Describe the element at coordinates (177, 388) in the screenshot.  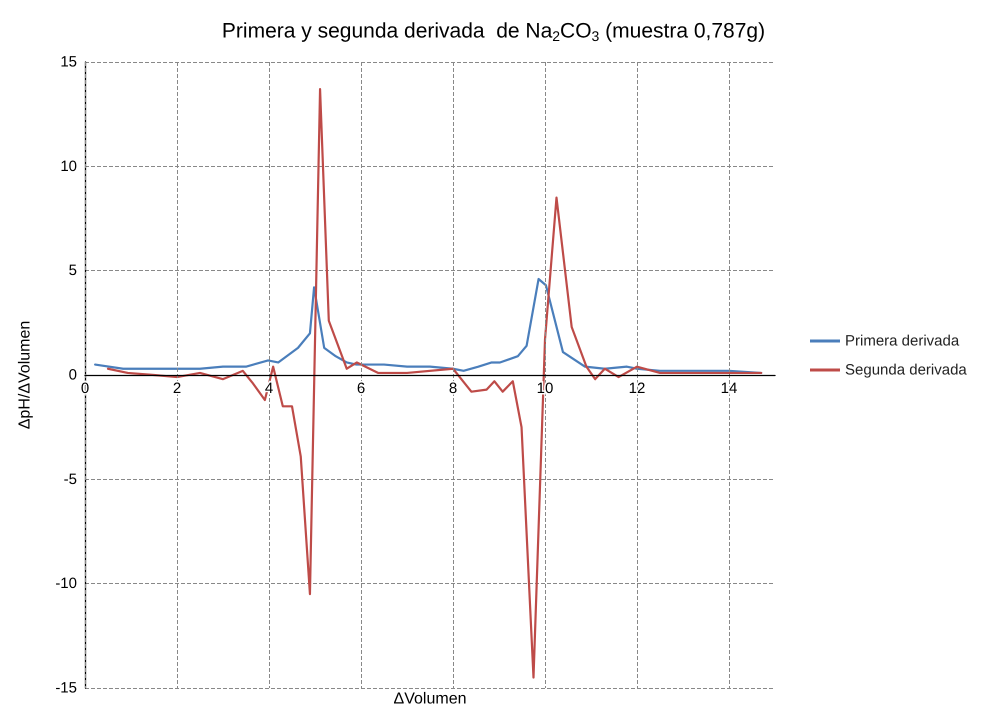
I see `x-tick-label: 2` at that location.